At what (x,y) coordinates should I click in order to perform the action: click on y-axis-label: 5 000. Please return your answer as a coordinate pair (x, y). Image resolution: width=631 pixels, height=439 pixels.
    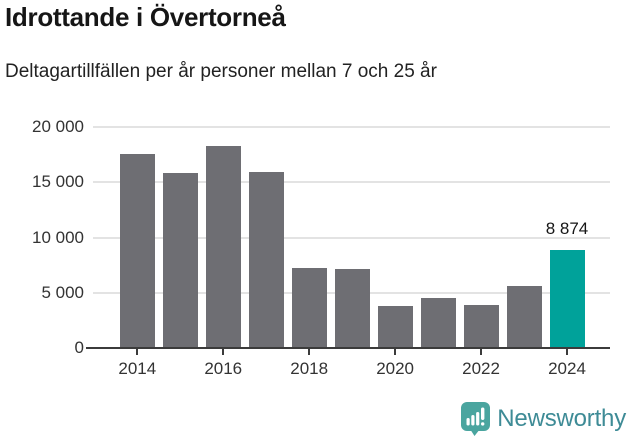
    Looking at the image, I should click on (62, 292).